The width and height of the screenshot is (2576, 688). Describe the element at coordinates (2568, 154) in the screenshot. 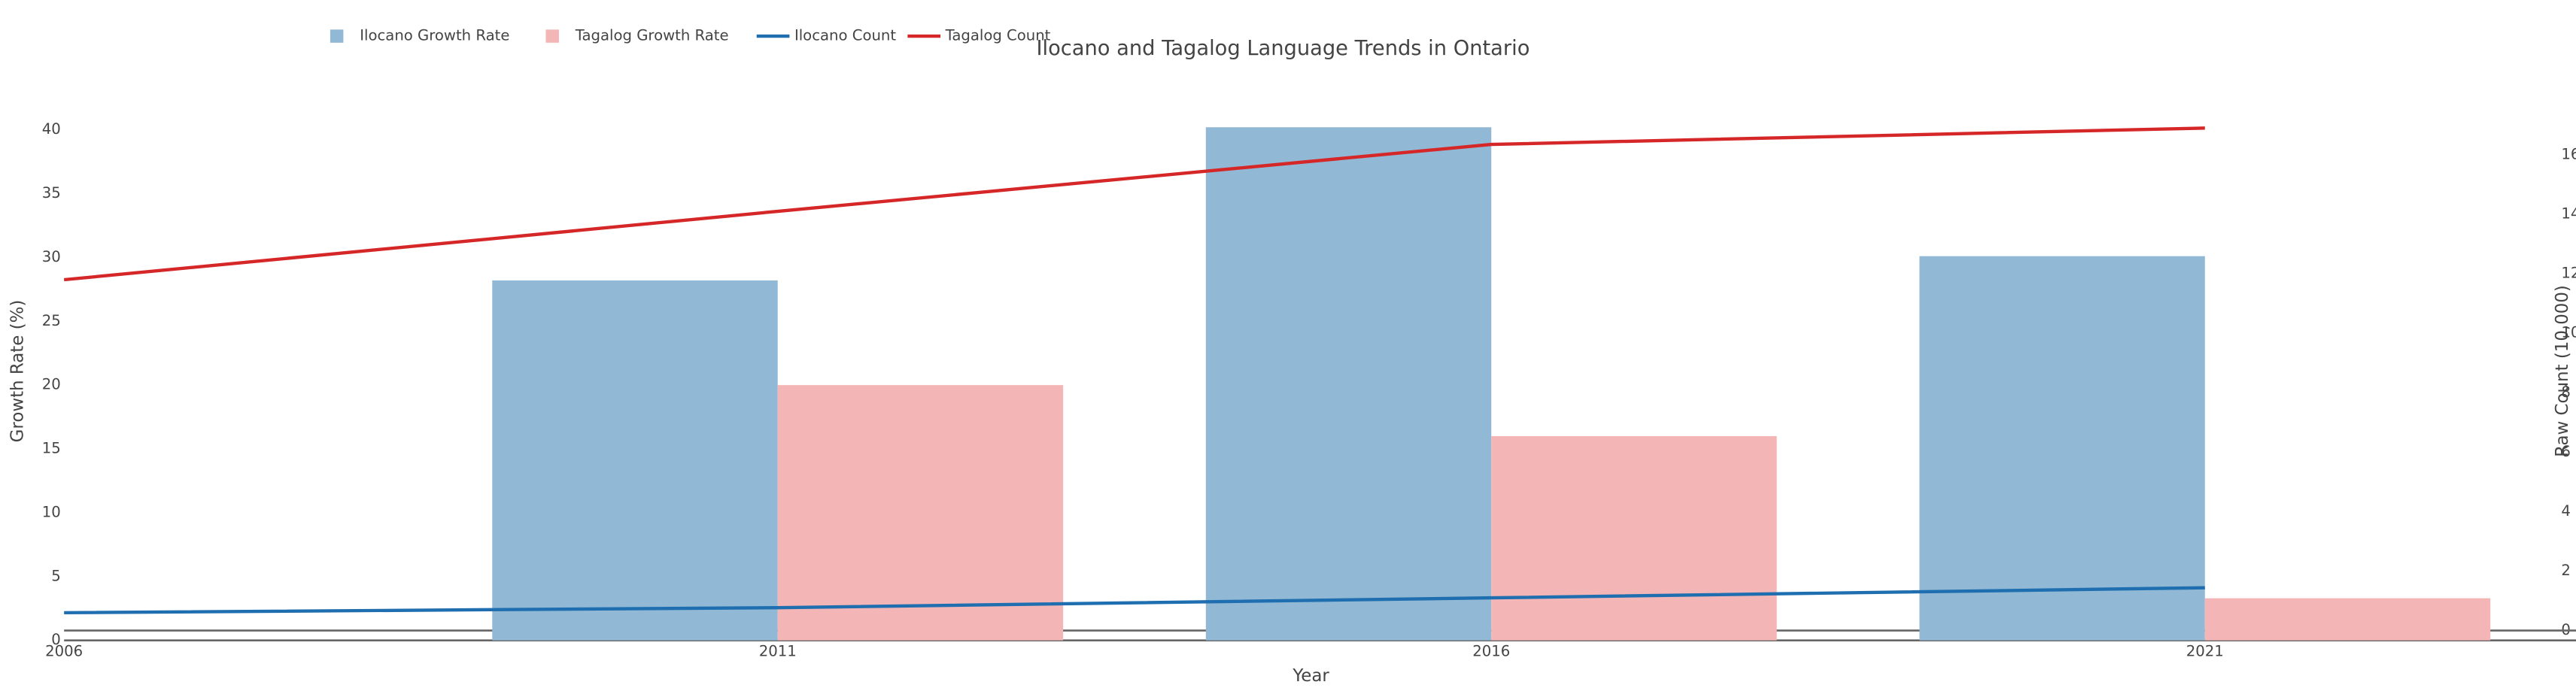

I see `y2-tick-label: 16` at that location.